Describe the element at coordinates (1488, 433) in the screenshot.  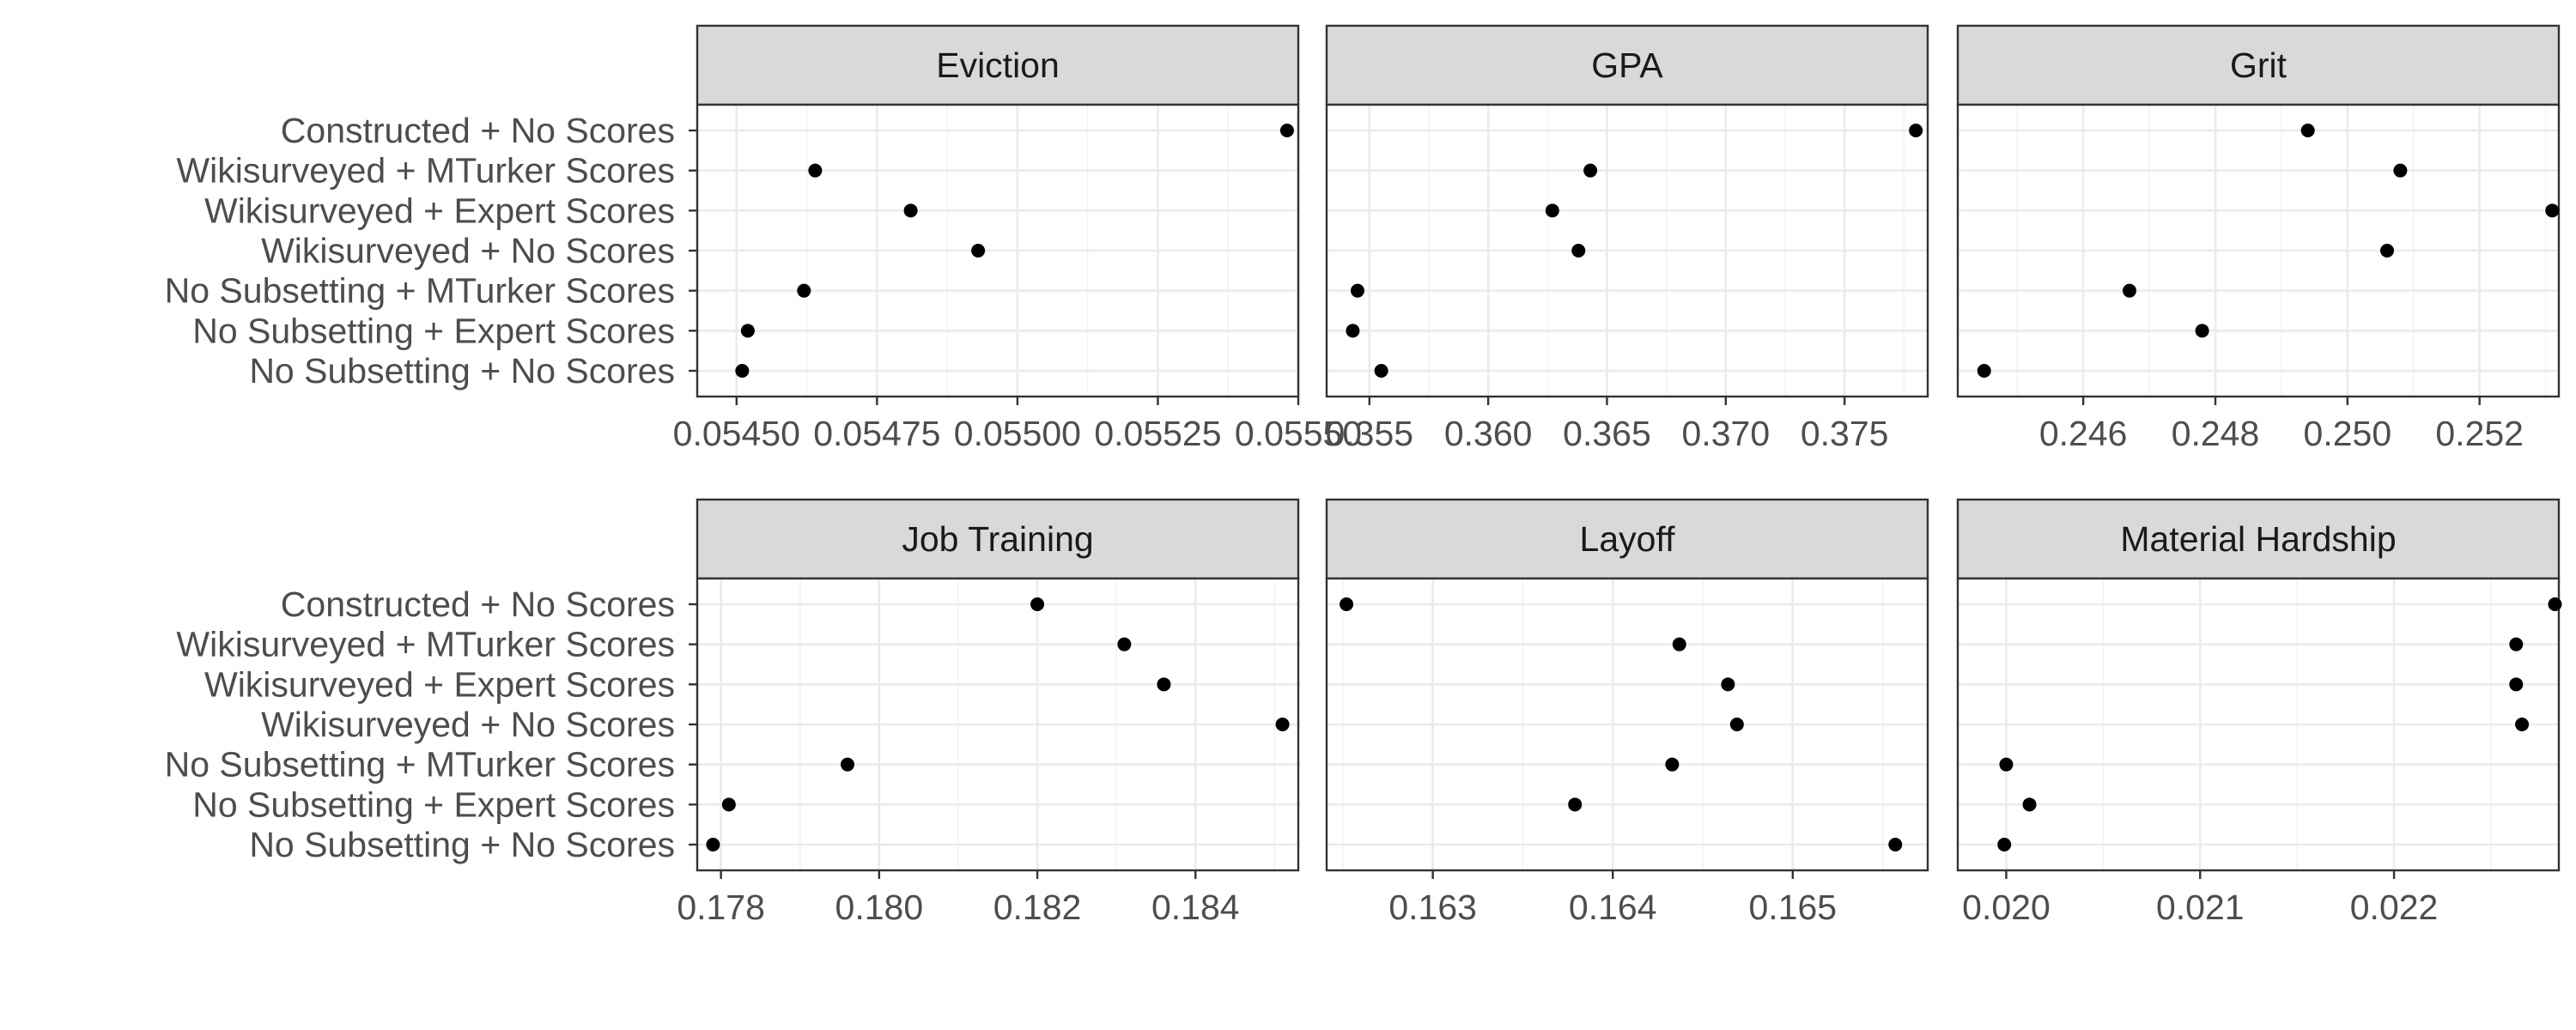
I see `x-tick-label: 0.360` at that location.